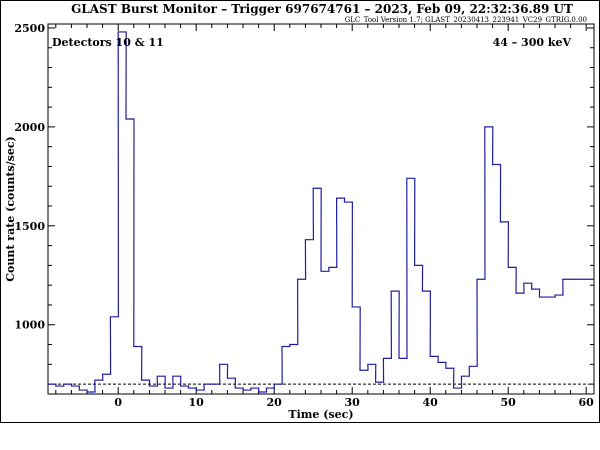 The width and height of the screenshot is (600, 450). What do you see at coordinates (29, 127) in the screenshot?
I see `y-tick-label: 2000` at bounding box center [29, 127].